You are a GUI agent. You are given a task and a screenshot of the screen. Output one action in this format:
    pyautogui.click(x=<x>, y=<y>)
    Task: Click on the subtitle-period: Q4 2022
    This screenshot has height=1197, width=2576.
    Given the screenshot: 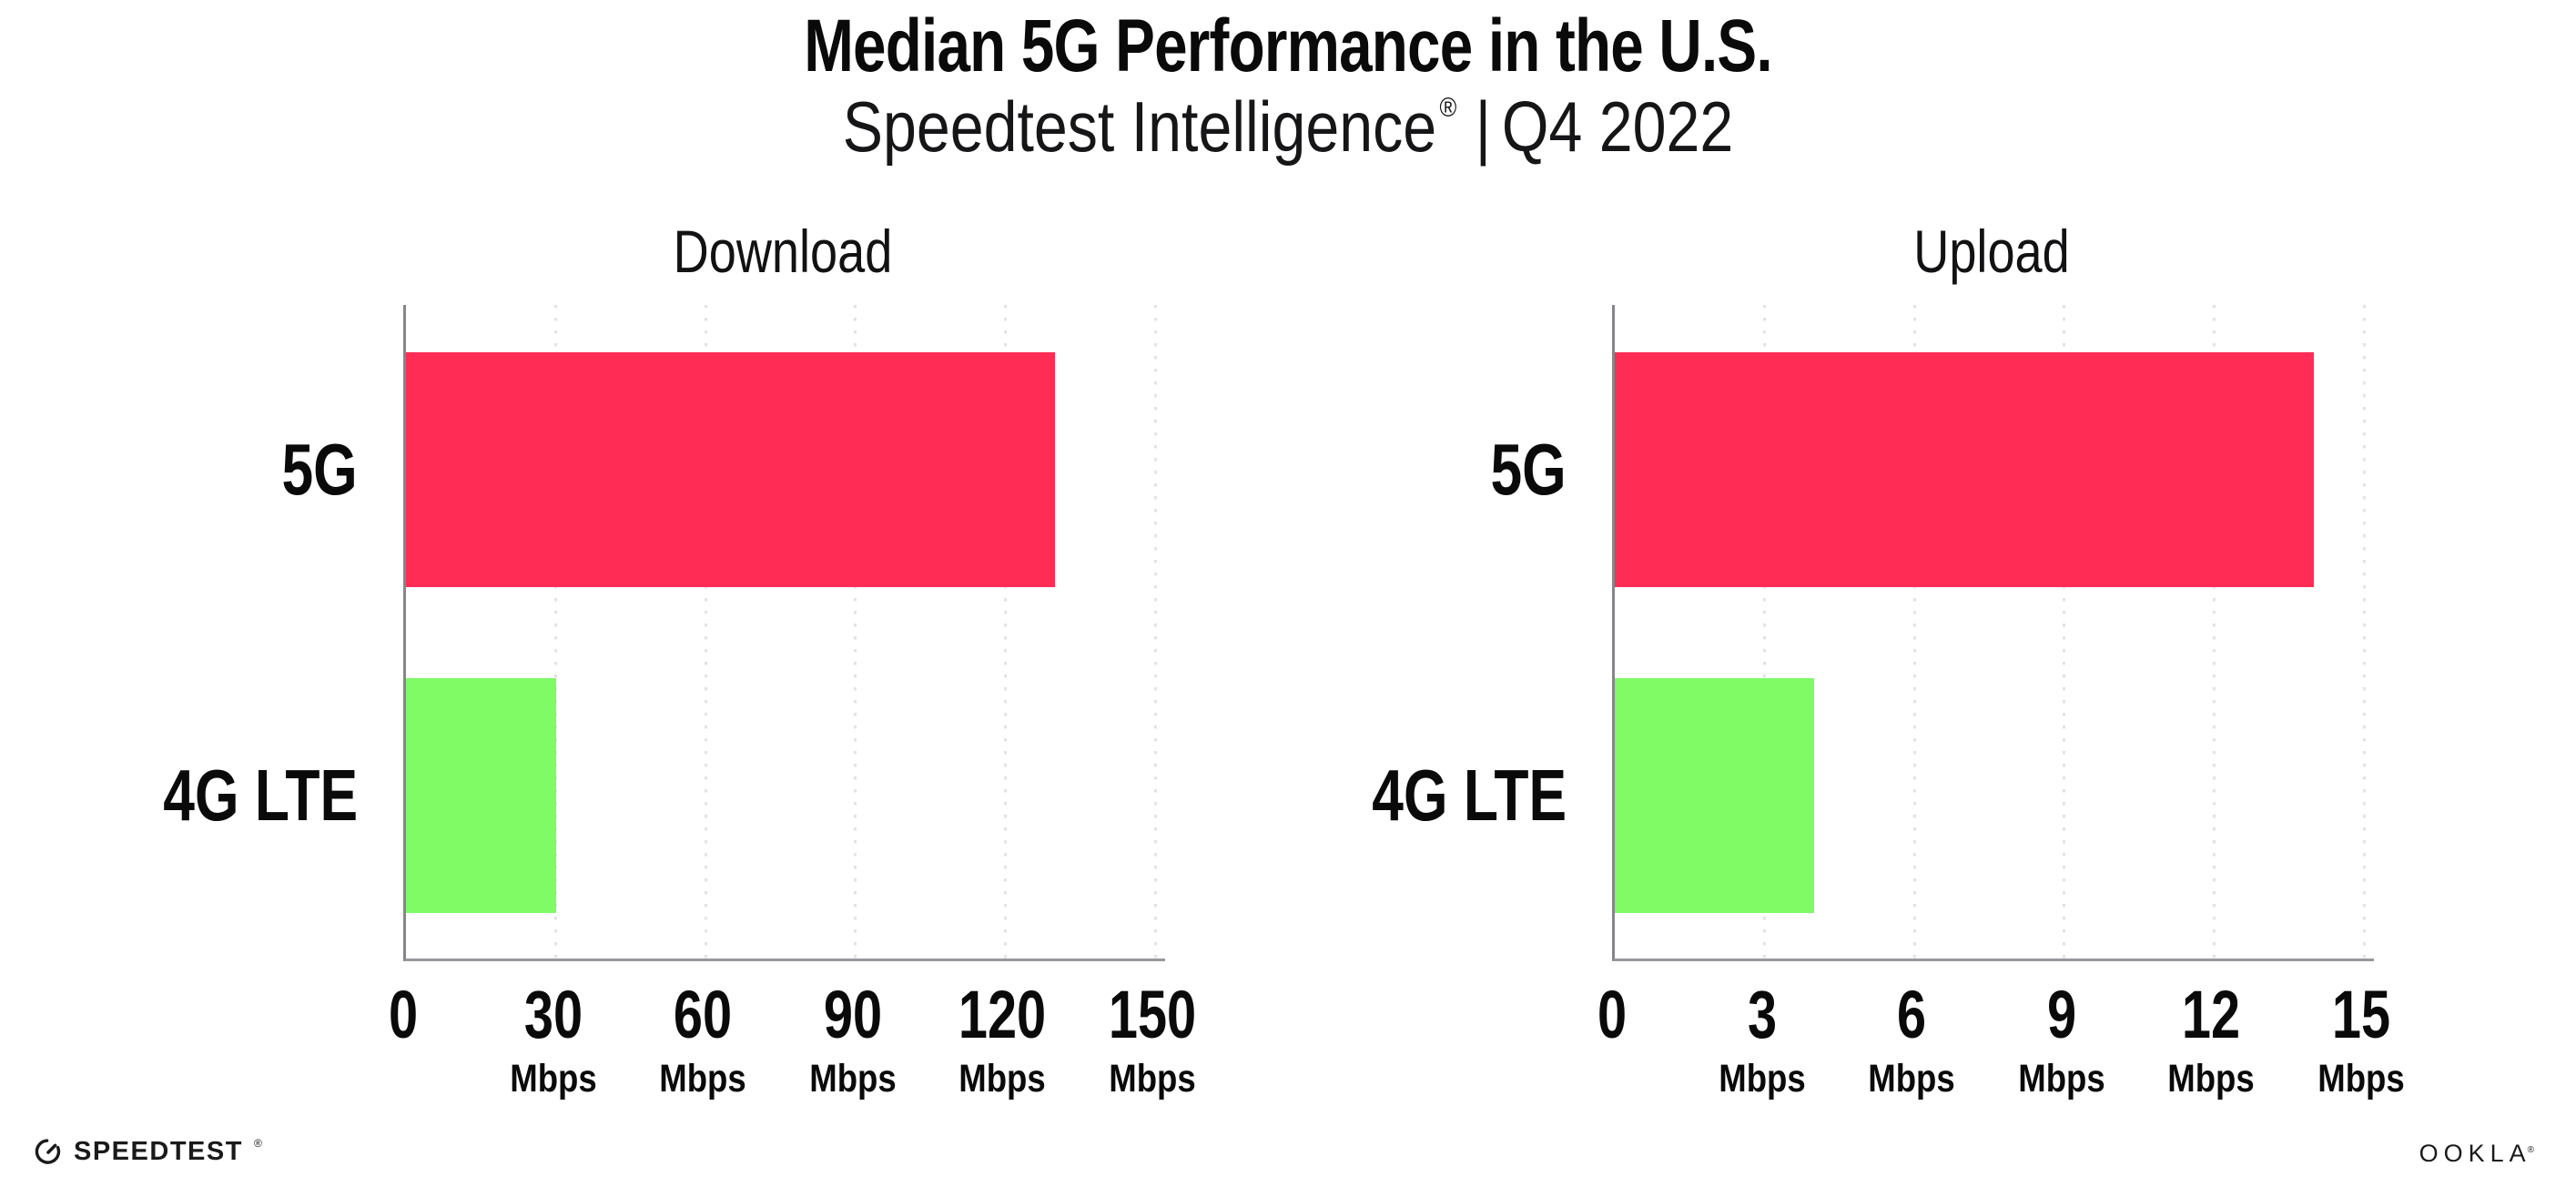 What is the action you would take?
    pyautogui.click(x=1617, y=126)
    